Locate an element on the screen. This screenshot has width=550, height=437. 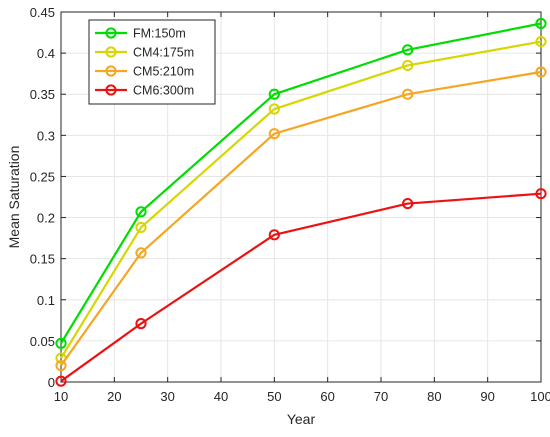
legend: FM:150m CM4:175m CM5:210m CM6:300m is located at coordinates (152, 62).